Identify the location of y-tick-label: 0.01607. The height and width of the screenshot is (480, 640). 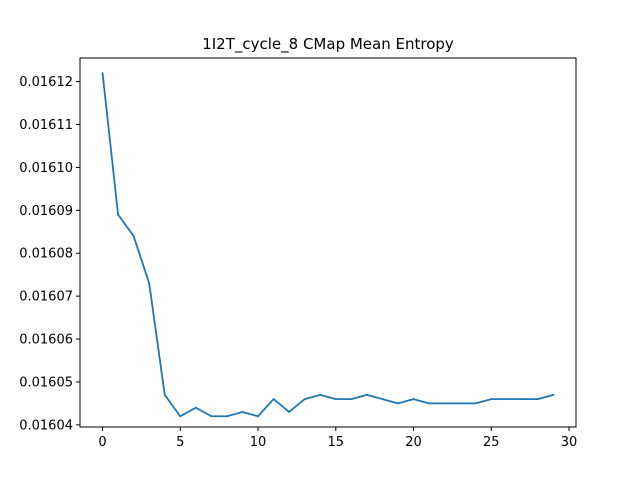
(46, 297).